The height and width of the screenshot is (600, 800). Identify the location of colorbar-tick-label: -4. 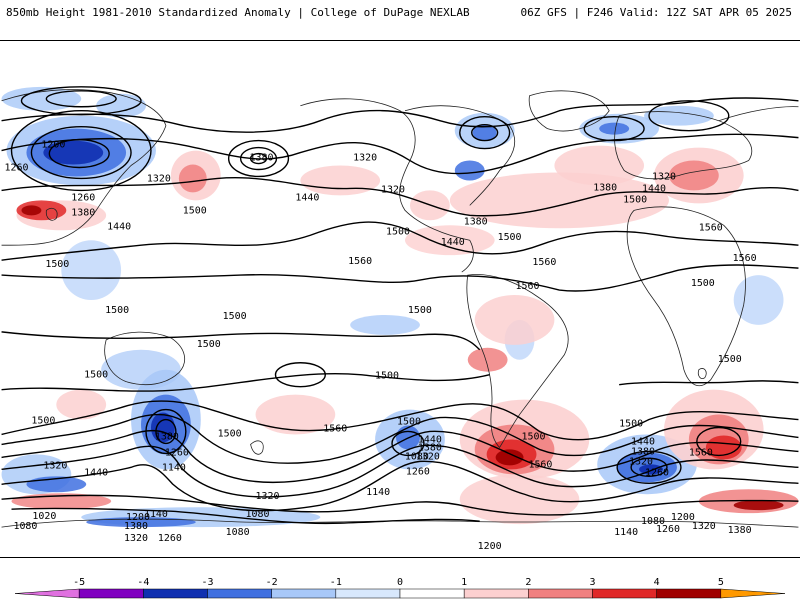
(143, 582).